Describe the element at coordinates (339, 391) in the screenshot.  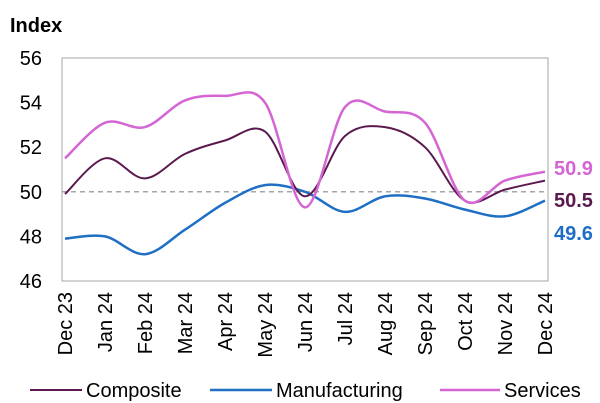
I see `legend-label-manufacturing: Manufacturing` at that location.